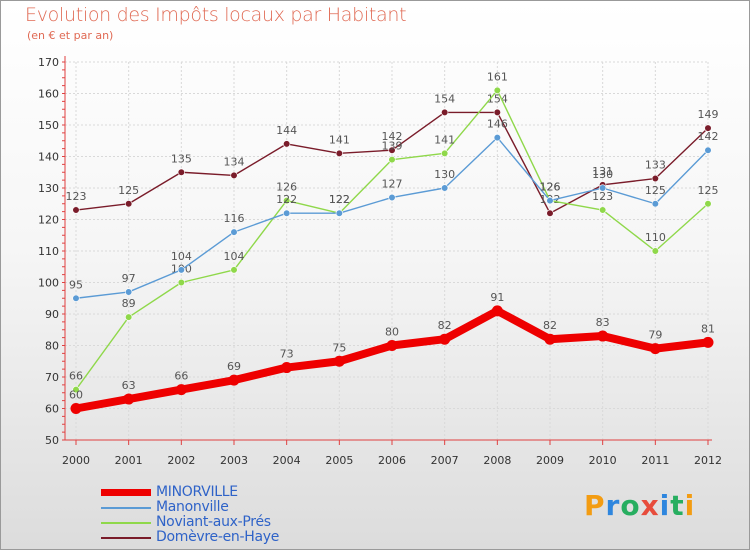  I want to click on logo-letter: r, so click(613, 505).